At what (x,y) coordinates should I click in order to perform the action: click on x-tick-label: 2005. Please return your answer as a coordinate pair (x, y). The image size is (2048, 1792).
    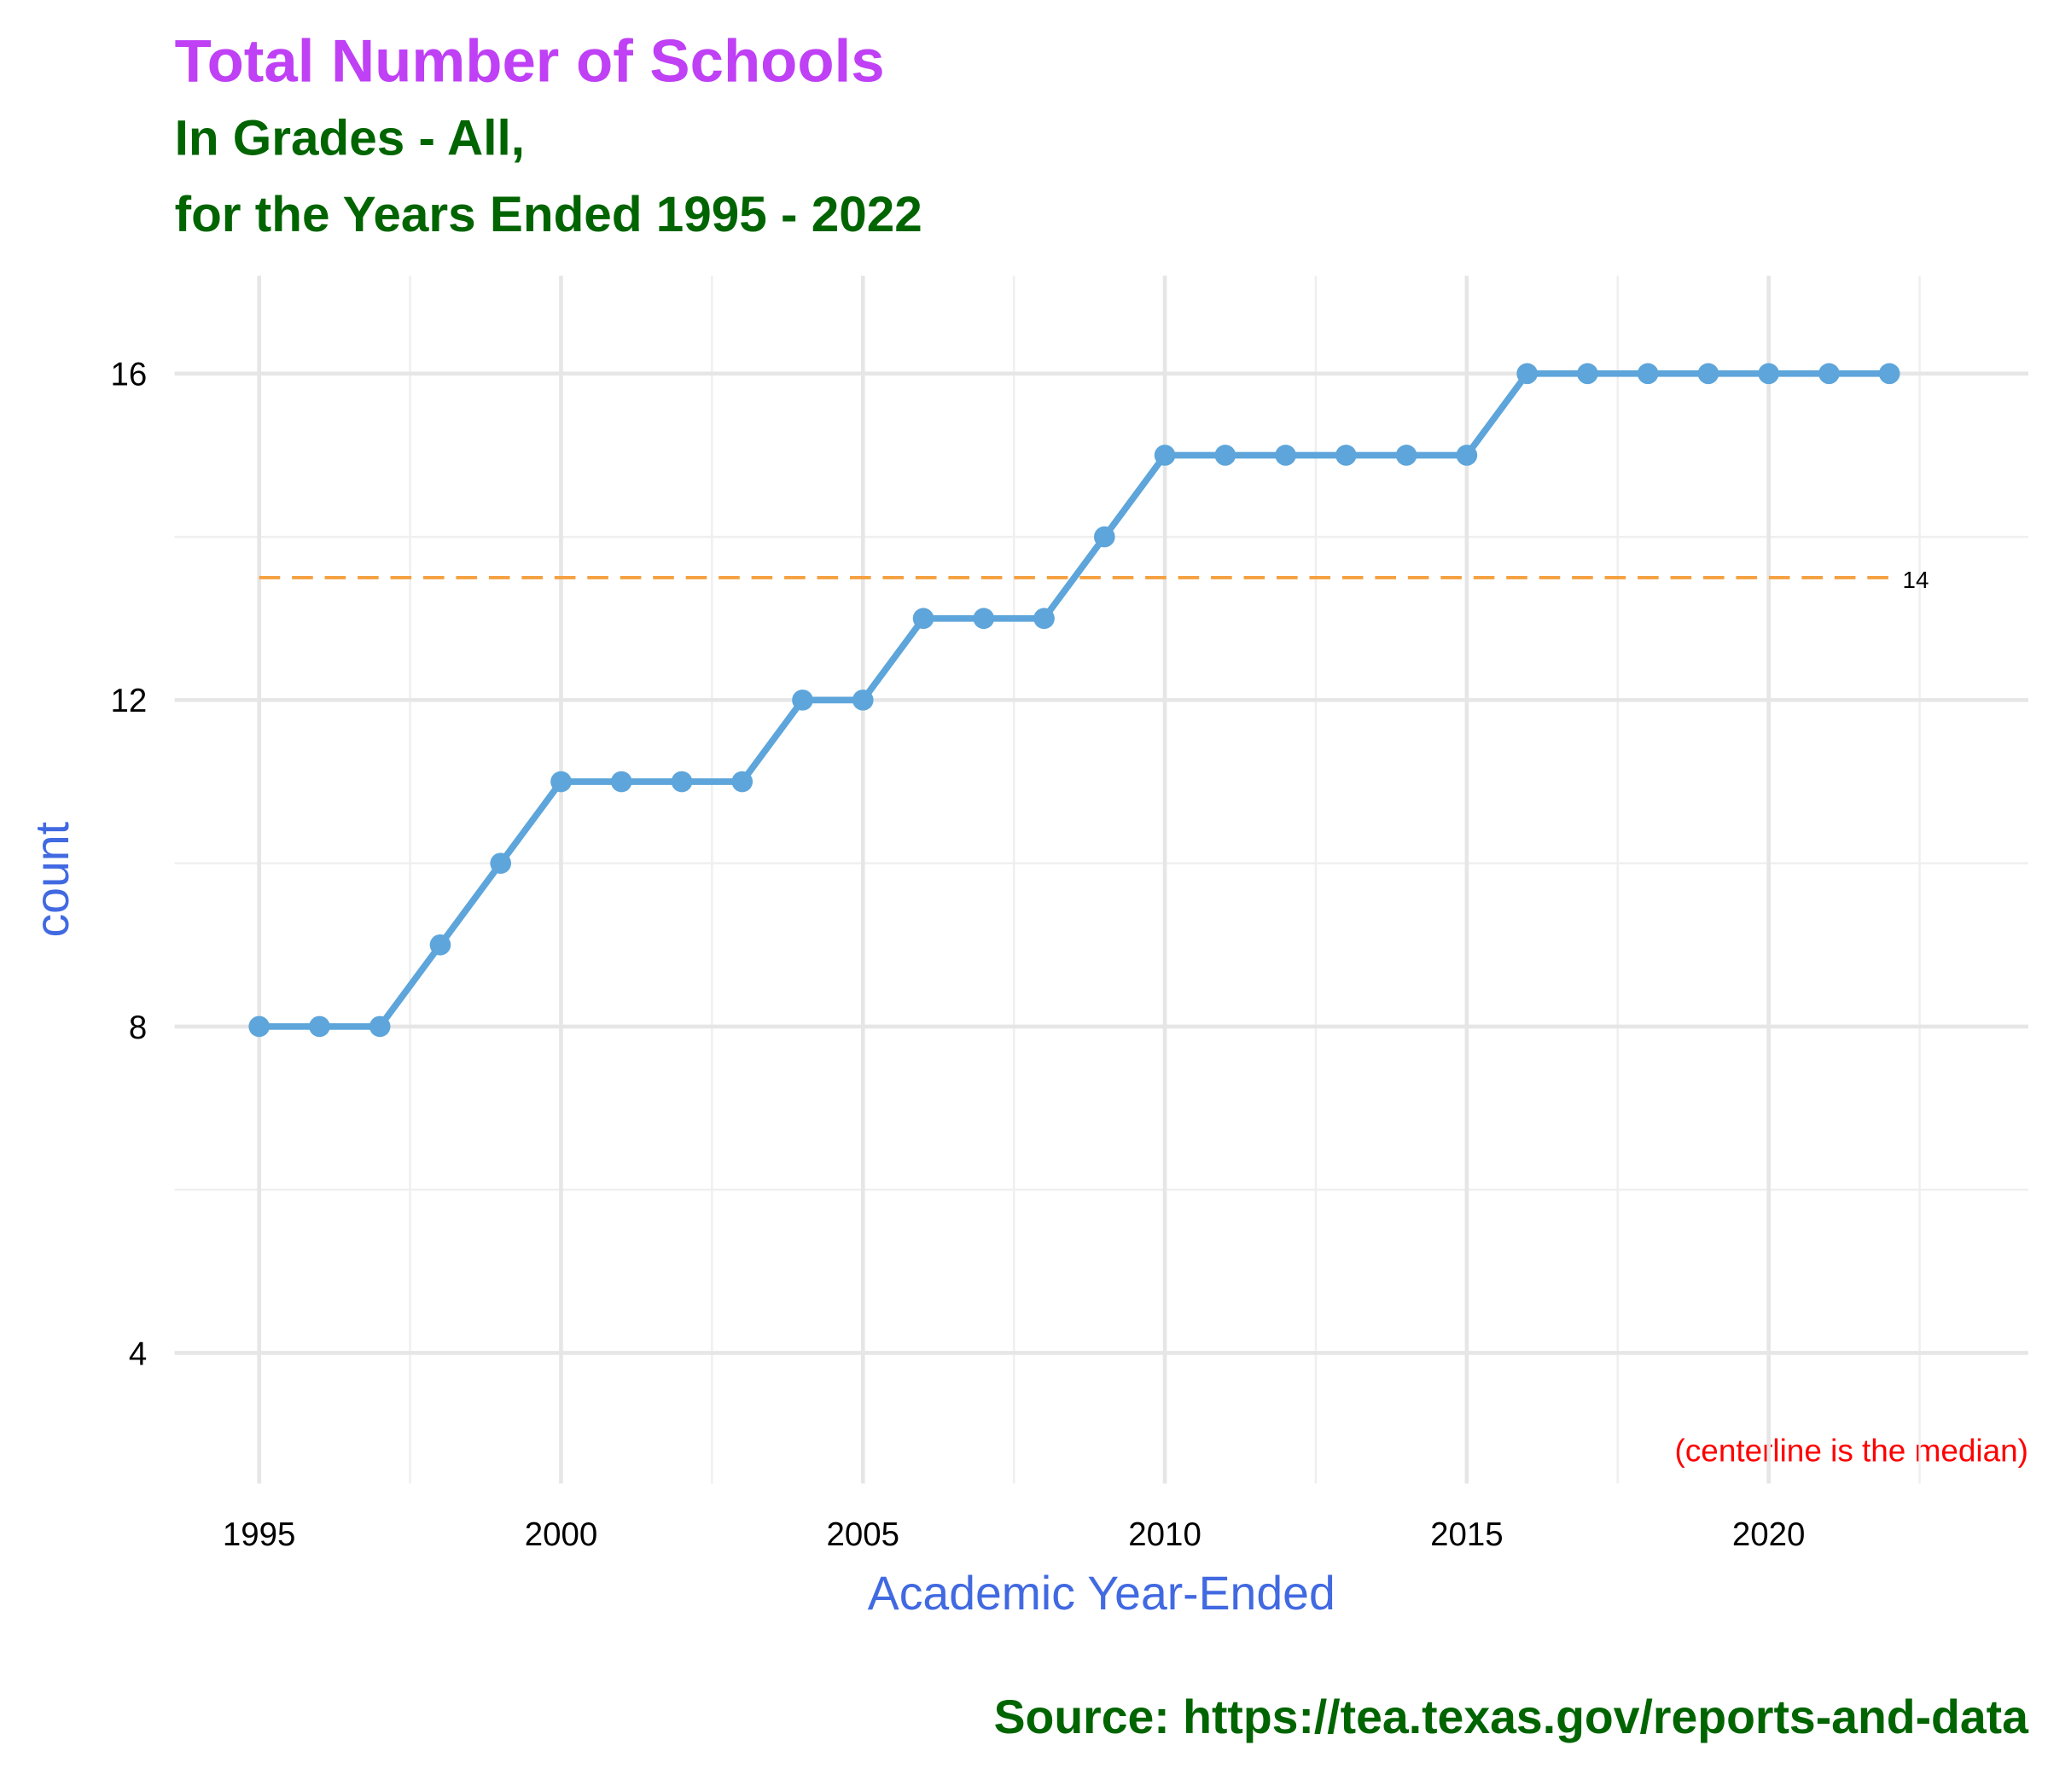
    Looking at the image, I should click on (862, 1534).